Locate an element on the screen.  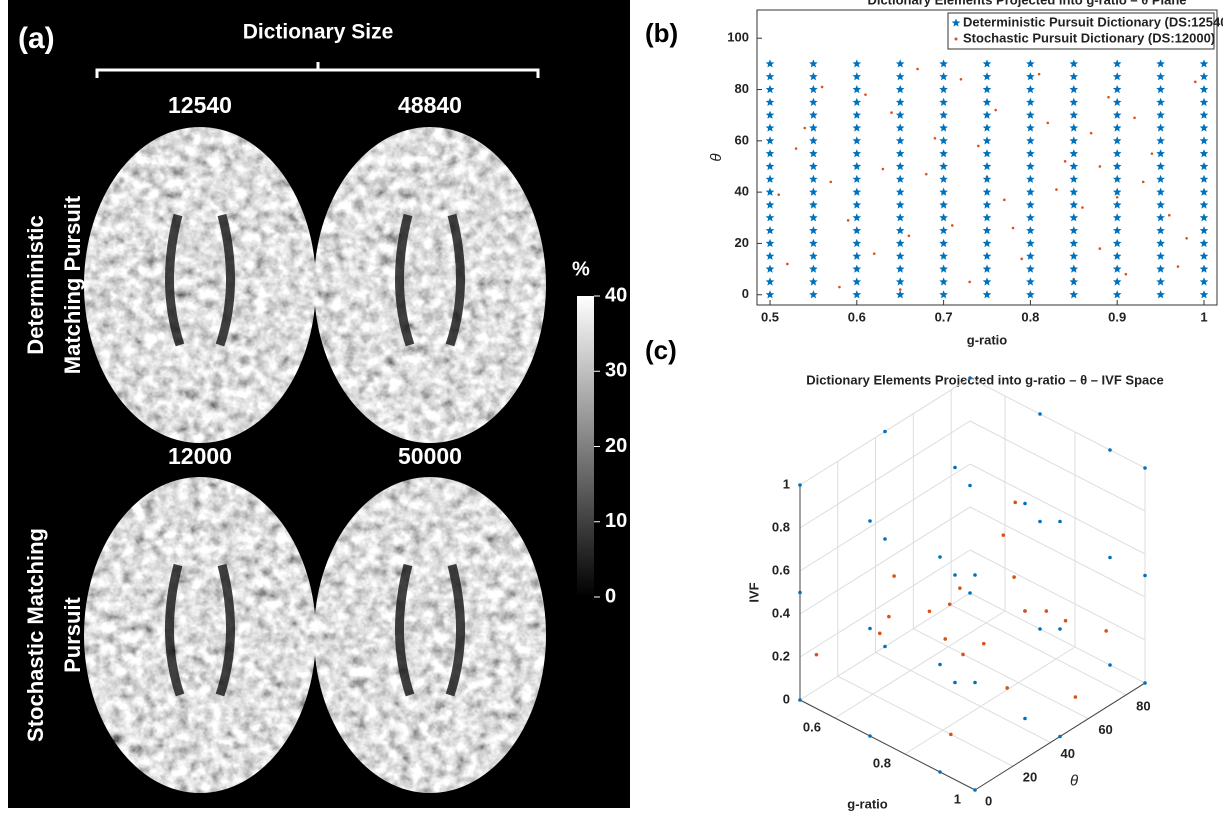
x-axis-label: g-ratio is located at coordinates (867, 803).